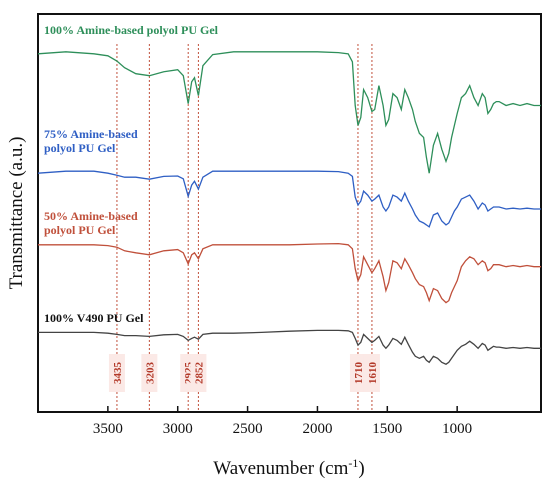 Image resolution: width=550 pixels, height=488 pixels. I want to click on x-tick-label-2500: 2500, so click(248, 429).